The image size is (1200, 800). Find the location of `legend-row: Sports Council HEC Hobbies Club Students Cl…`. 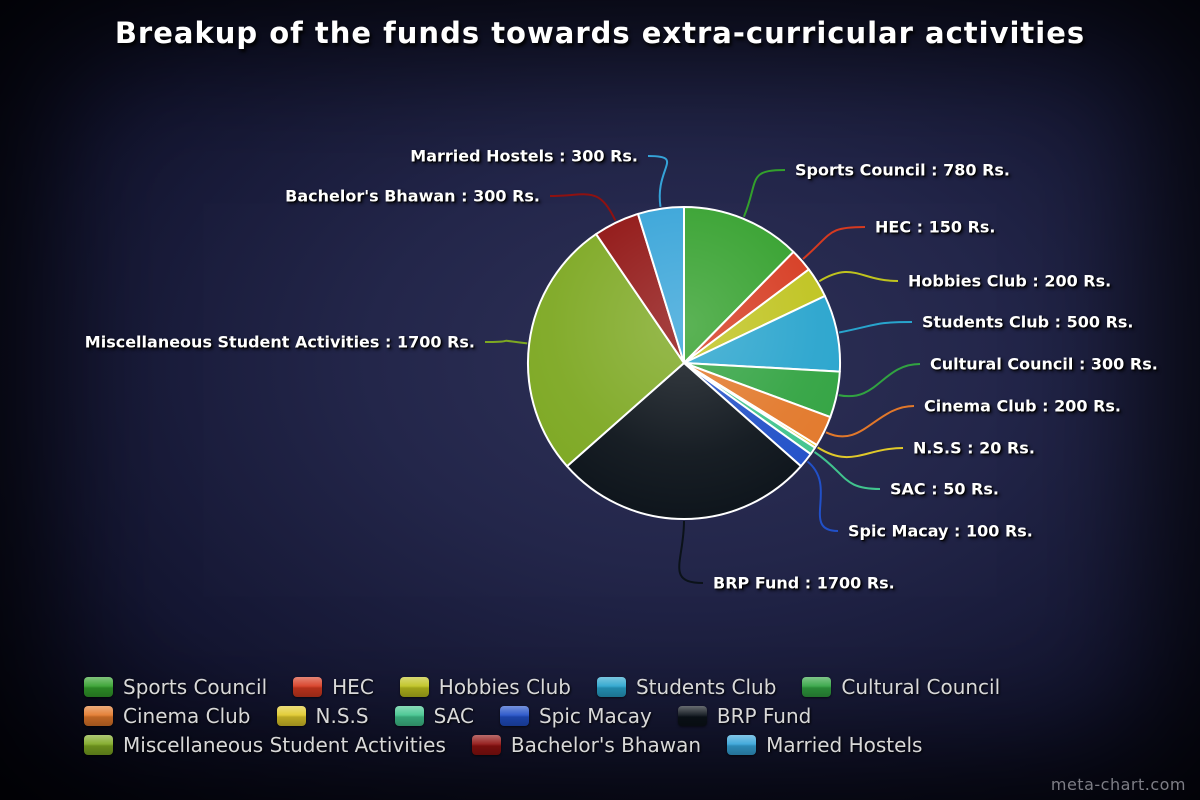

legend-row: Sports Council HEC Hobbies Club Students Cl… is located at coordinates (542, 687).